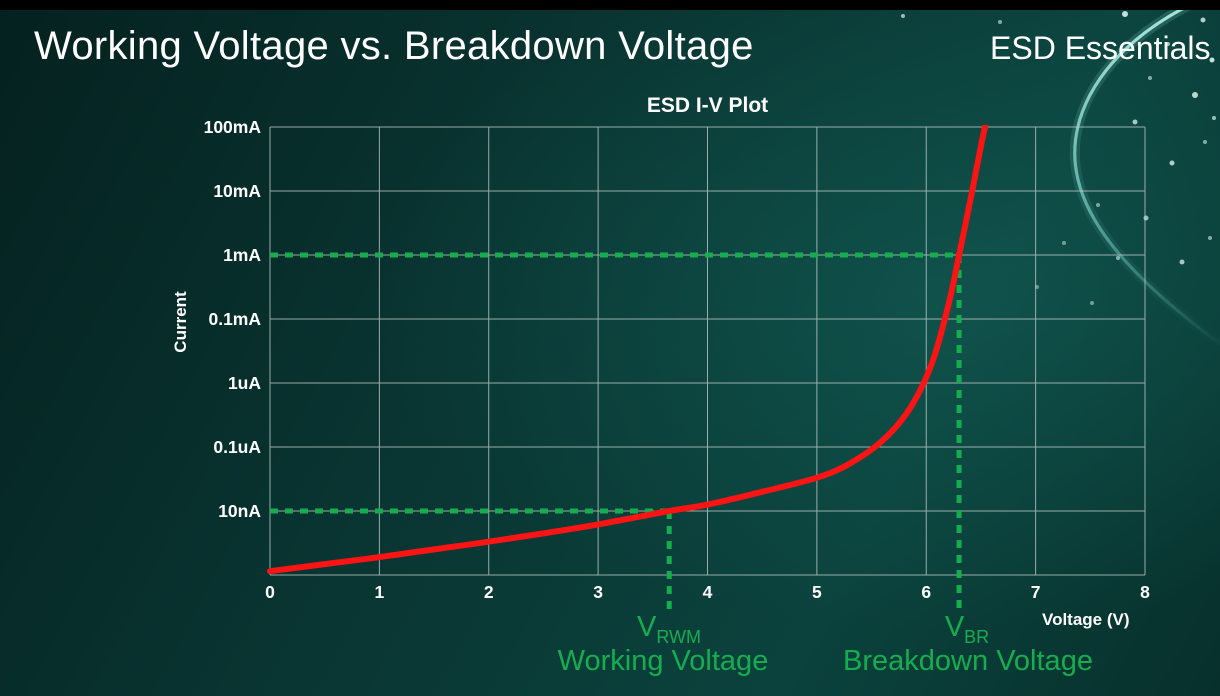 The height and width of the screenshot is (696, 1220). What do you see at coordinates (239, 511) in the screenshot?
I see `y-tick-label: 10nA` at bounding box center [239, 511].